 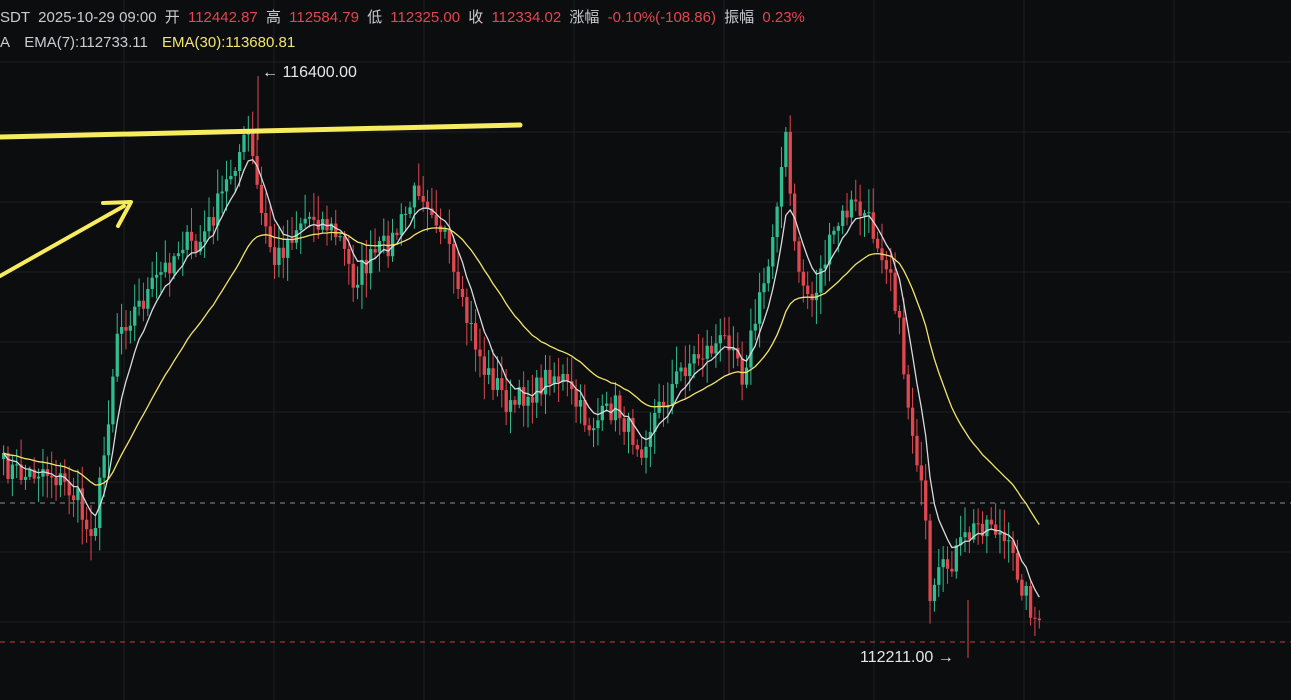 What do you see at coordinates (584, 17) in the screenshot?
I see `change-label: 涨幅` at bounding box center [584, 17].